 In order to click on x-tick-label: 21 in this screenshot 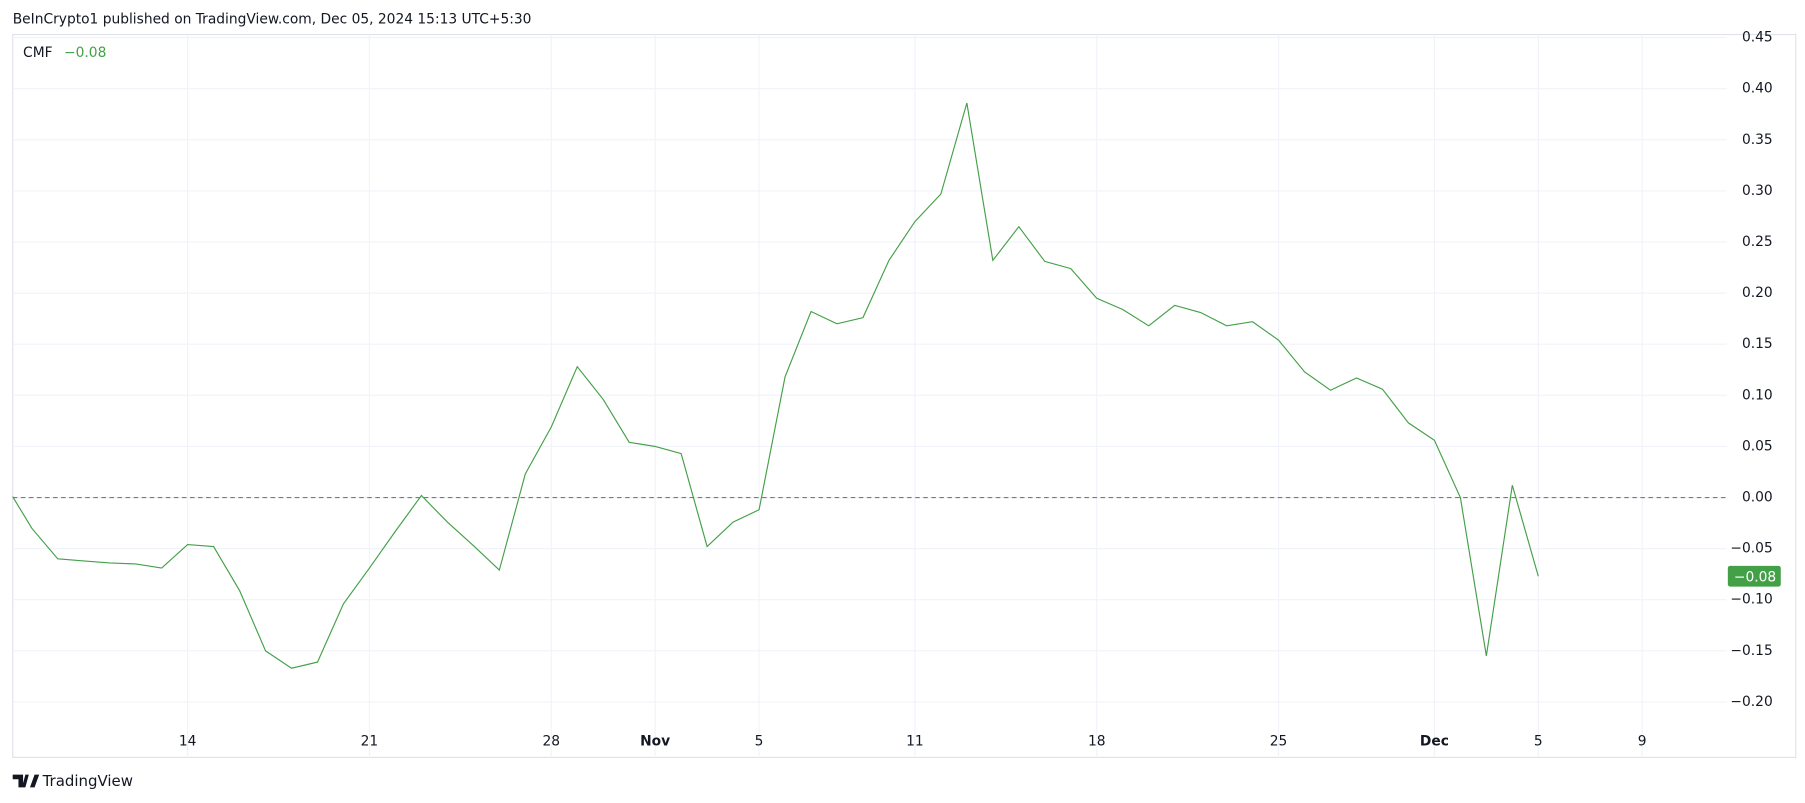, I will do `click(370, 741)`.